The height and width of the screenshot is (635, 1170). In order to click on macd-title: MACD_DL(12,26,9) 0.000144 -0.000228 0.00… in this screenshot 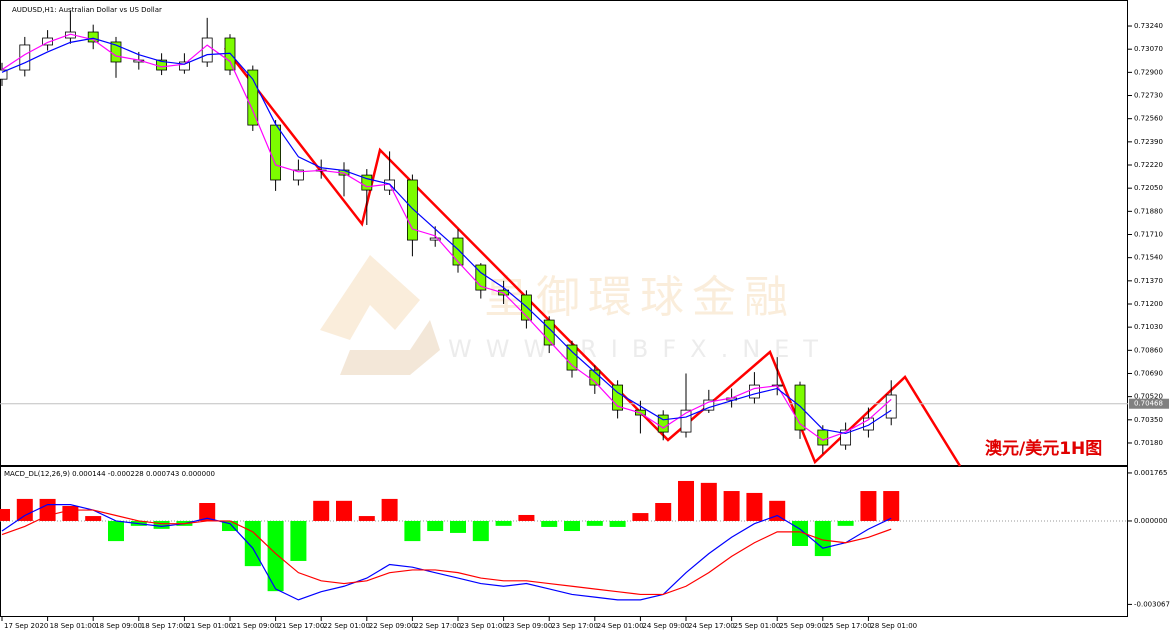, I will do `click(109, 474)`.